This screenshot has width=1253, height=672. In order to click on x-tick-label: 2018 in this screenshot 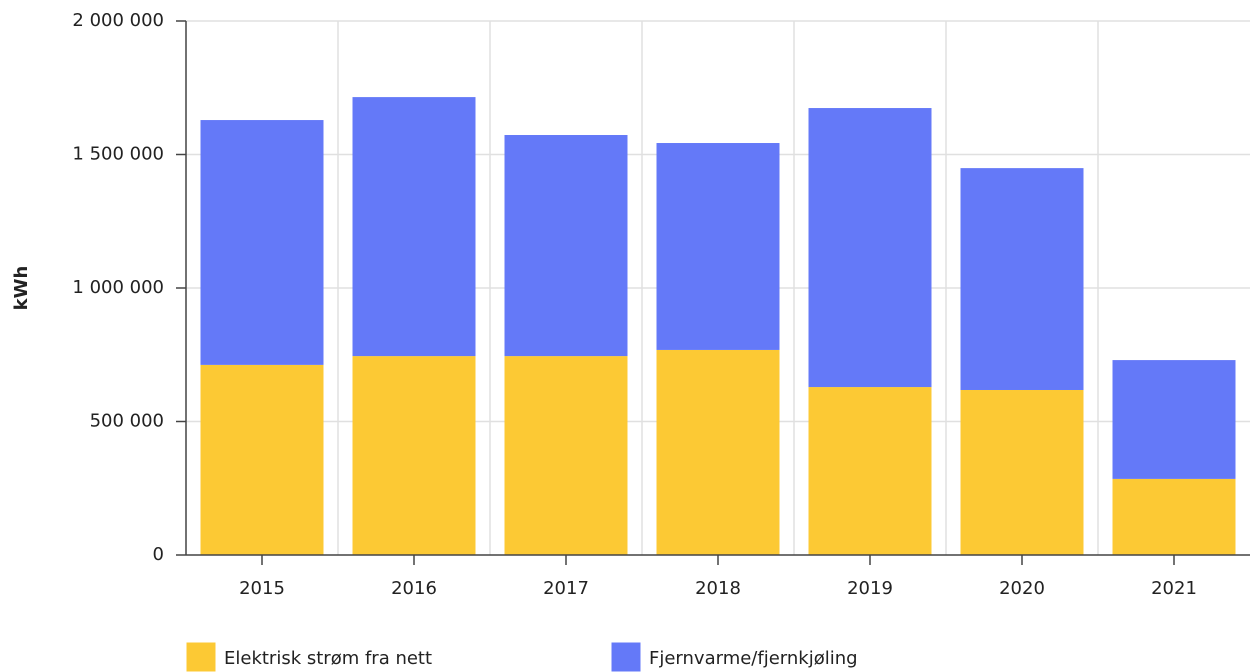, I will do `click(718, 588)`.